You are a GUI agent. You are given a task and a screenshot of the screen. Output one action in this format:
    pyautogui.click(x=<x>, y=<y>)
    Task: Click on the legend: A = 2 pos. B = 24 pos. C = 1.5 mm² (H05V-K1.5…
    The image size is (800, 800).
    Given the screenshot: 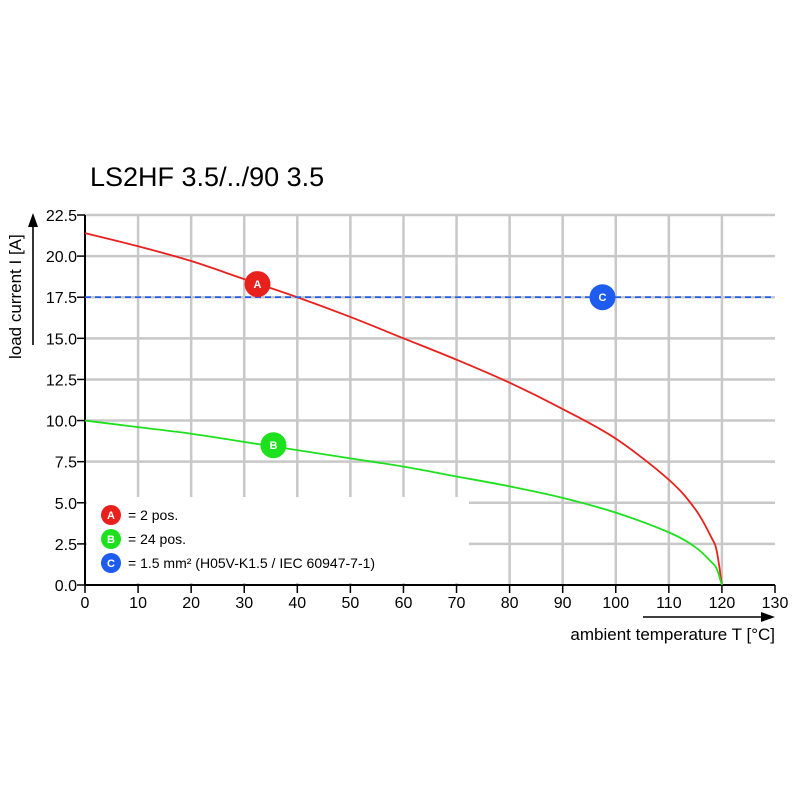 What is the action you would take?
    pyautogui.click(x=278, y=540)
    